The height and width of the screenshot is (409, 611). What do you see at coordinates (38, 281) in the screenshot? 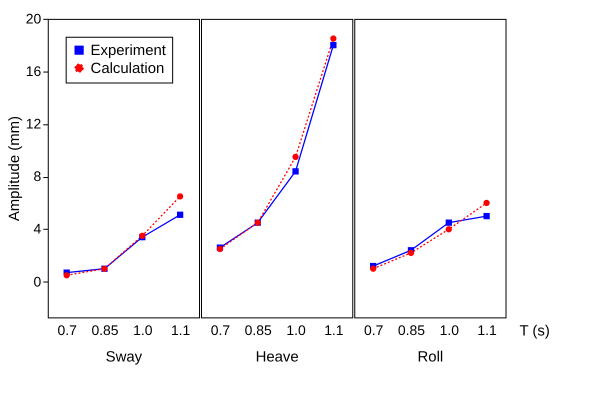
I see `y-tick-label: 0` at bounding box center [38, 281].